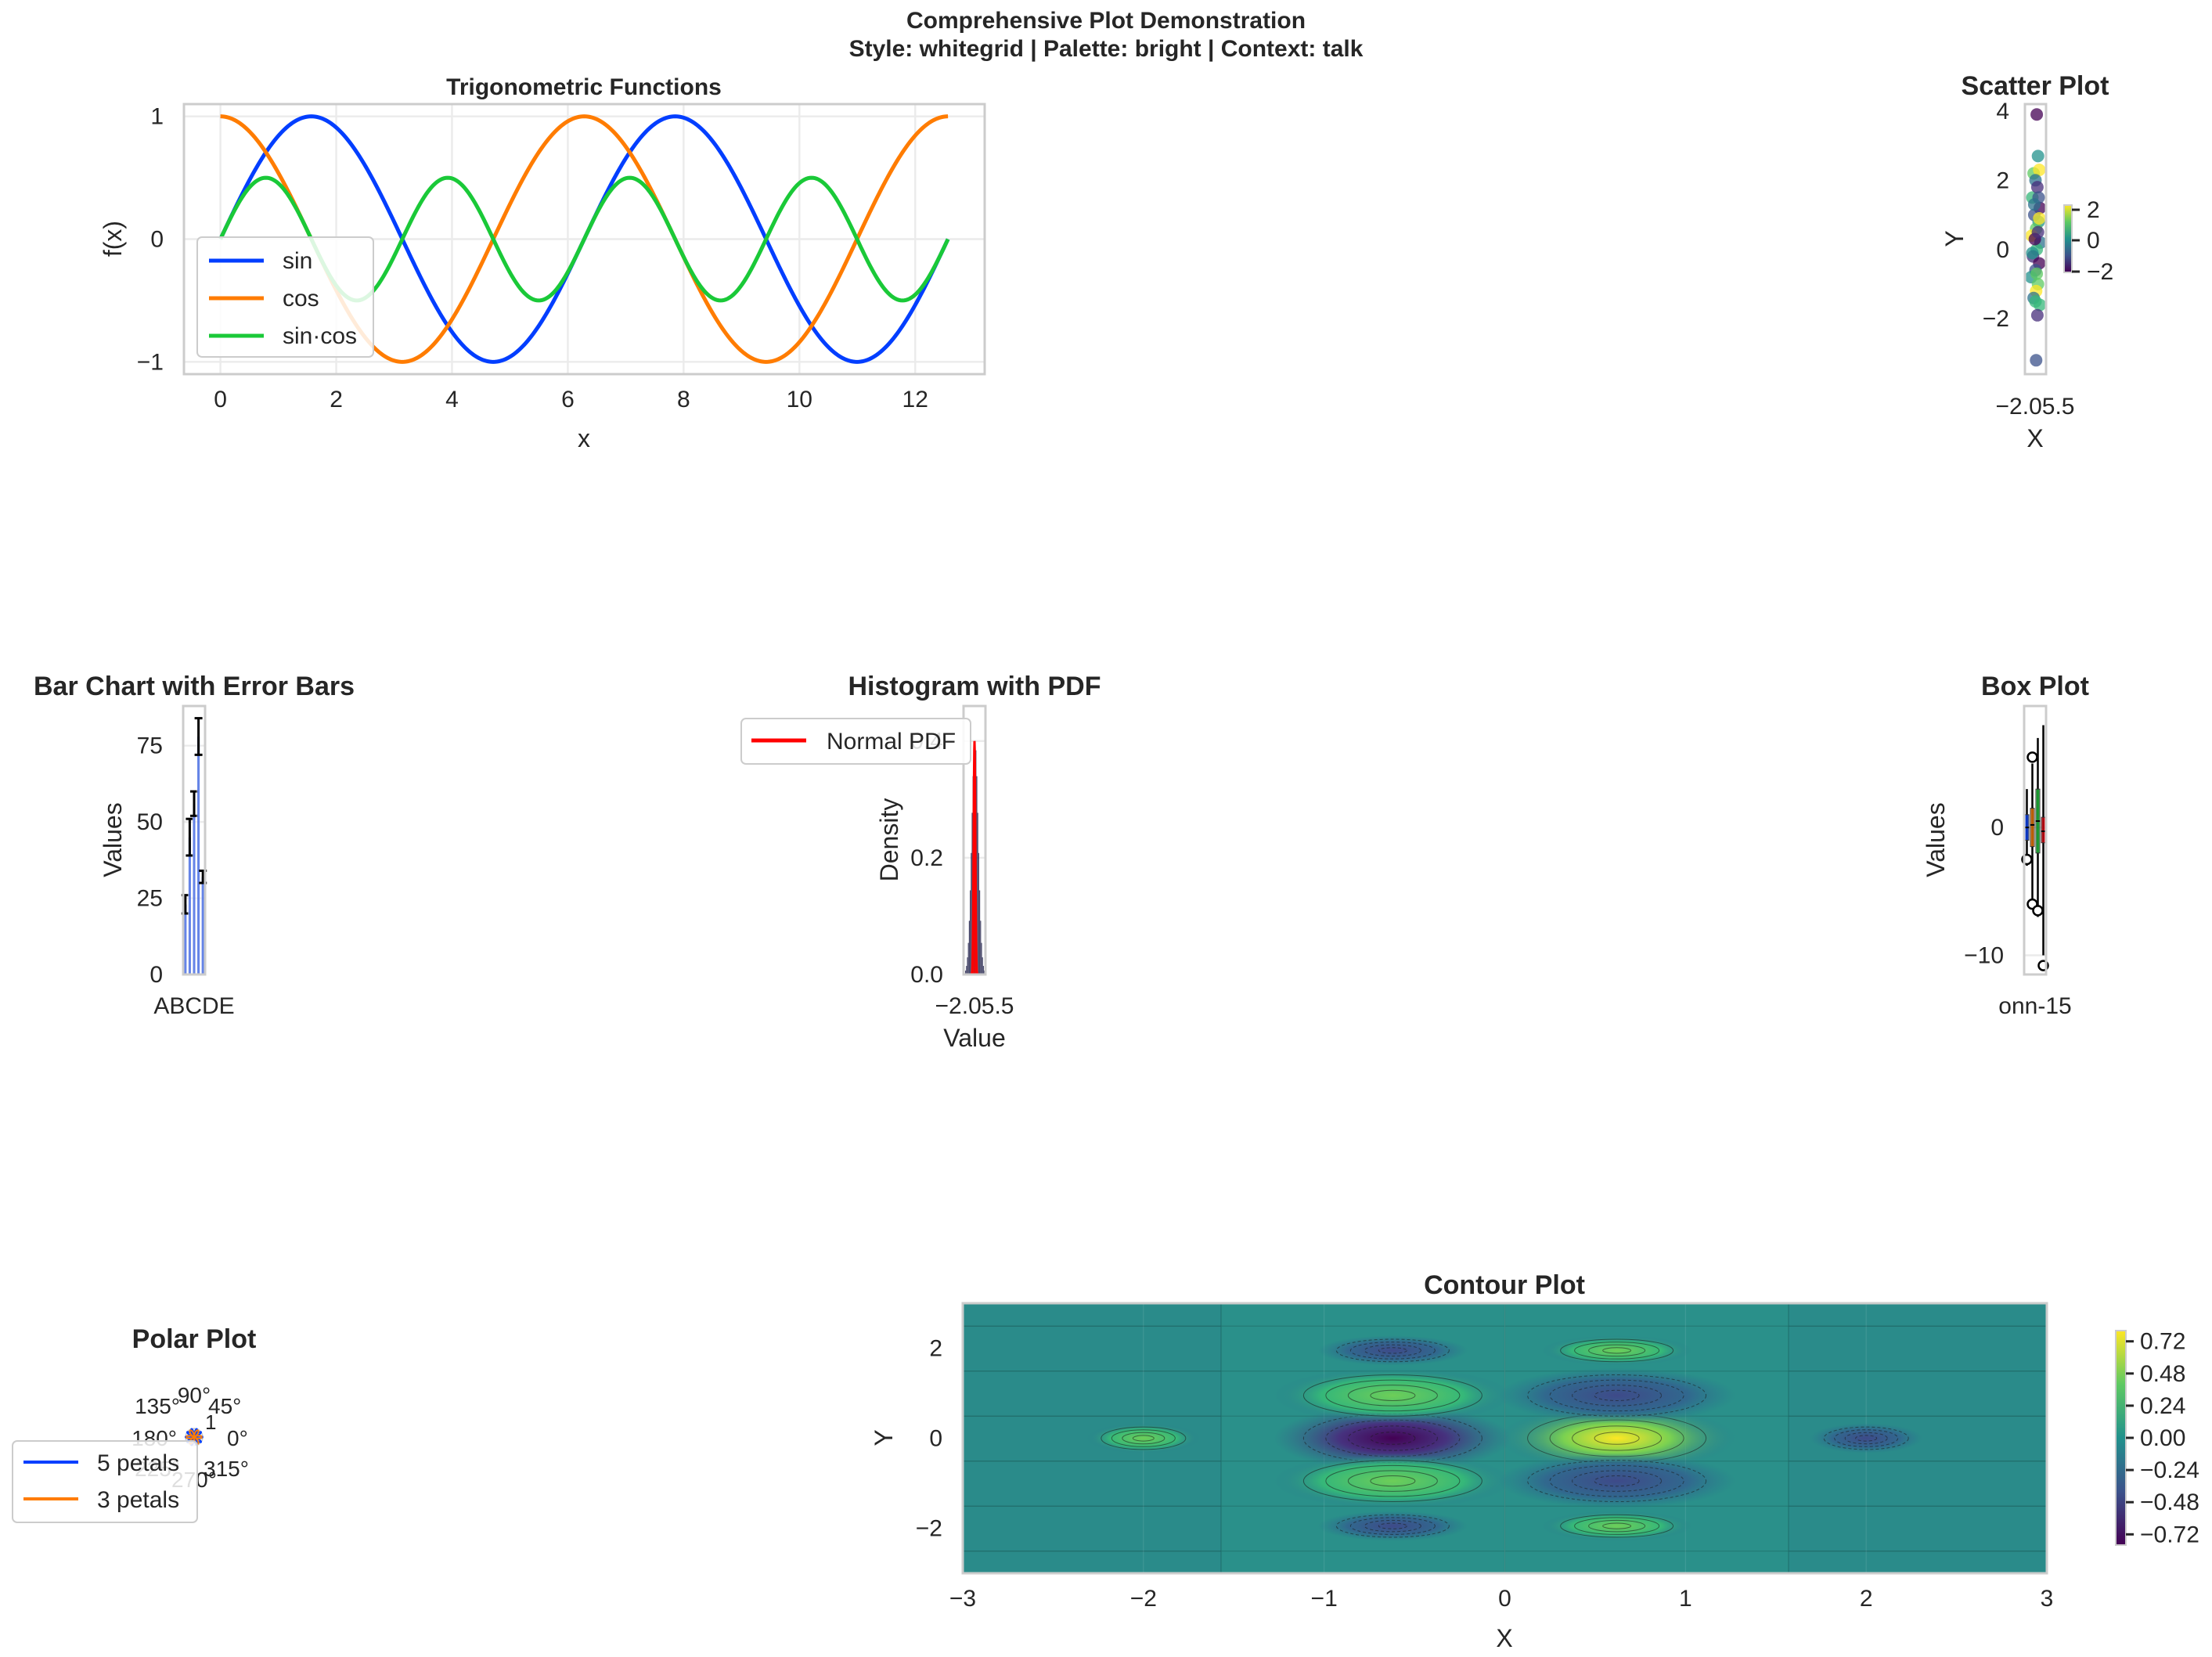 The image size is (2212, 1657). I want to click on trig-legend: sin cos sin·cos, so click(285, 297).